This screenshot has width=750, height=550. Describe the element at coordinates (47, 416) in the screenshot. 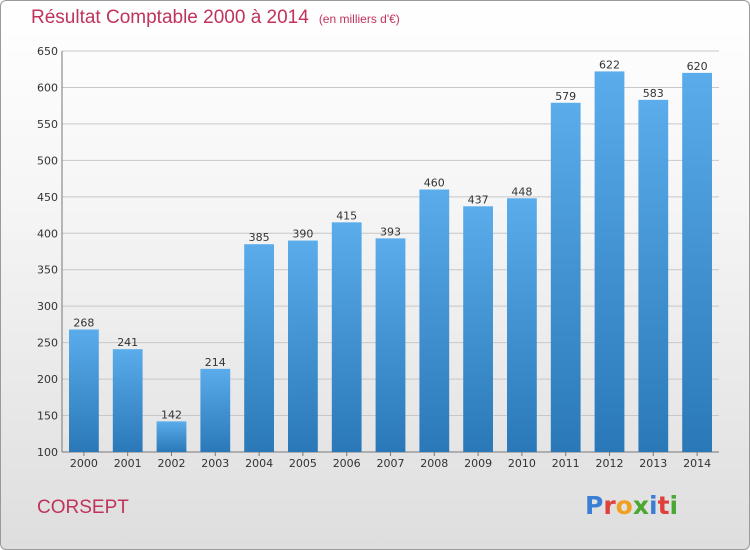

I see `y-tick-label: 150` at that location.